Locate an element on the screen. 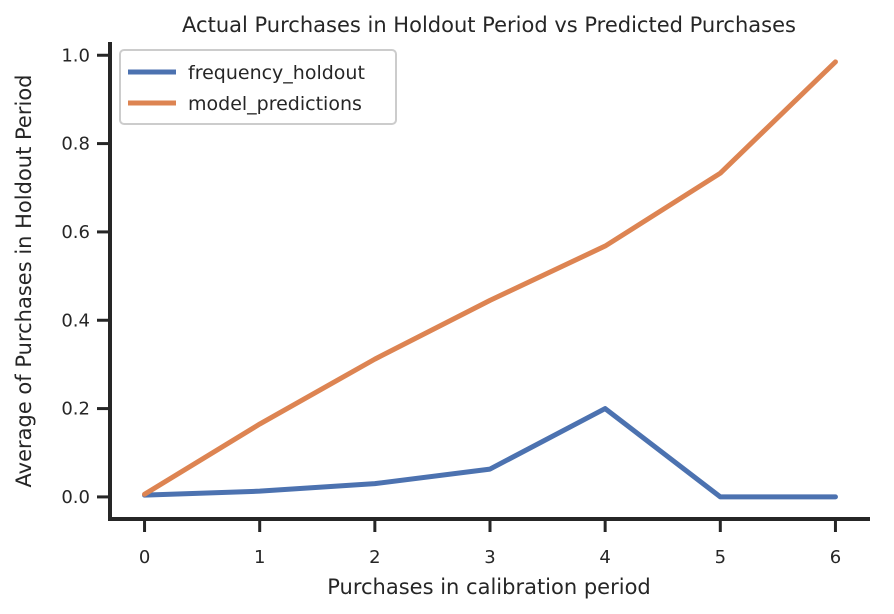 The width and height of the screenshot is (894, 614). y-axis-label: Average of Purchases in Holdout Period is located at coordinates (24, 281).